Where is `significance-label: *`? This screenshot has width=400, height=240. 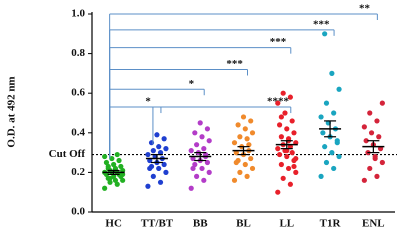
significance-label: * is located at coordinates (148, 102).